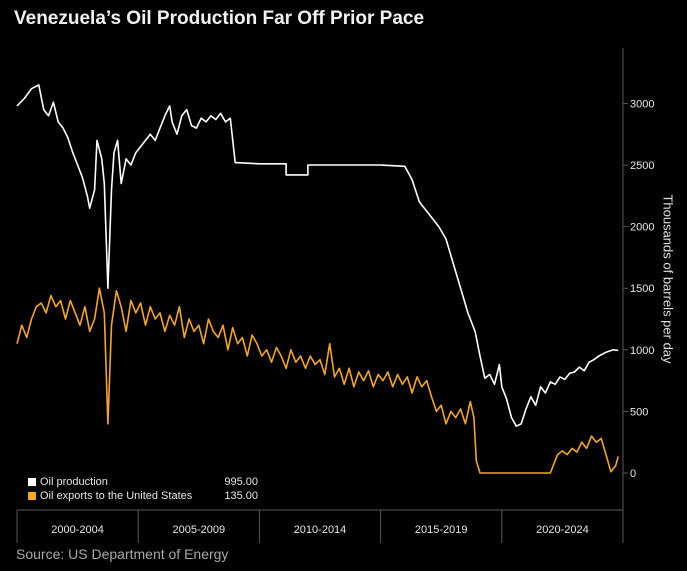 The height and width of the screenshot is (571, 687). I want to click on legend-label-production: Oil production, so click(74, 482).